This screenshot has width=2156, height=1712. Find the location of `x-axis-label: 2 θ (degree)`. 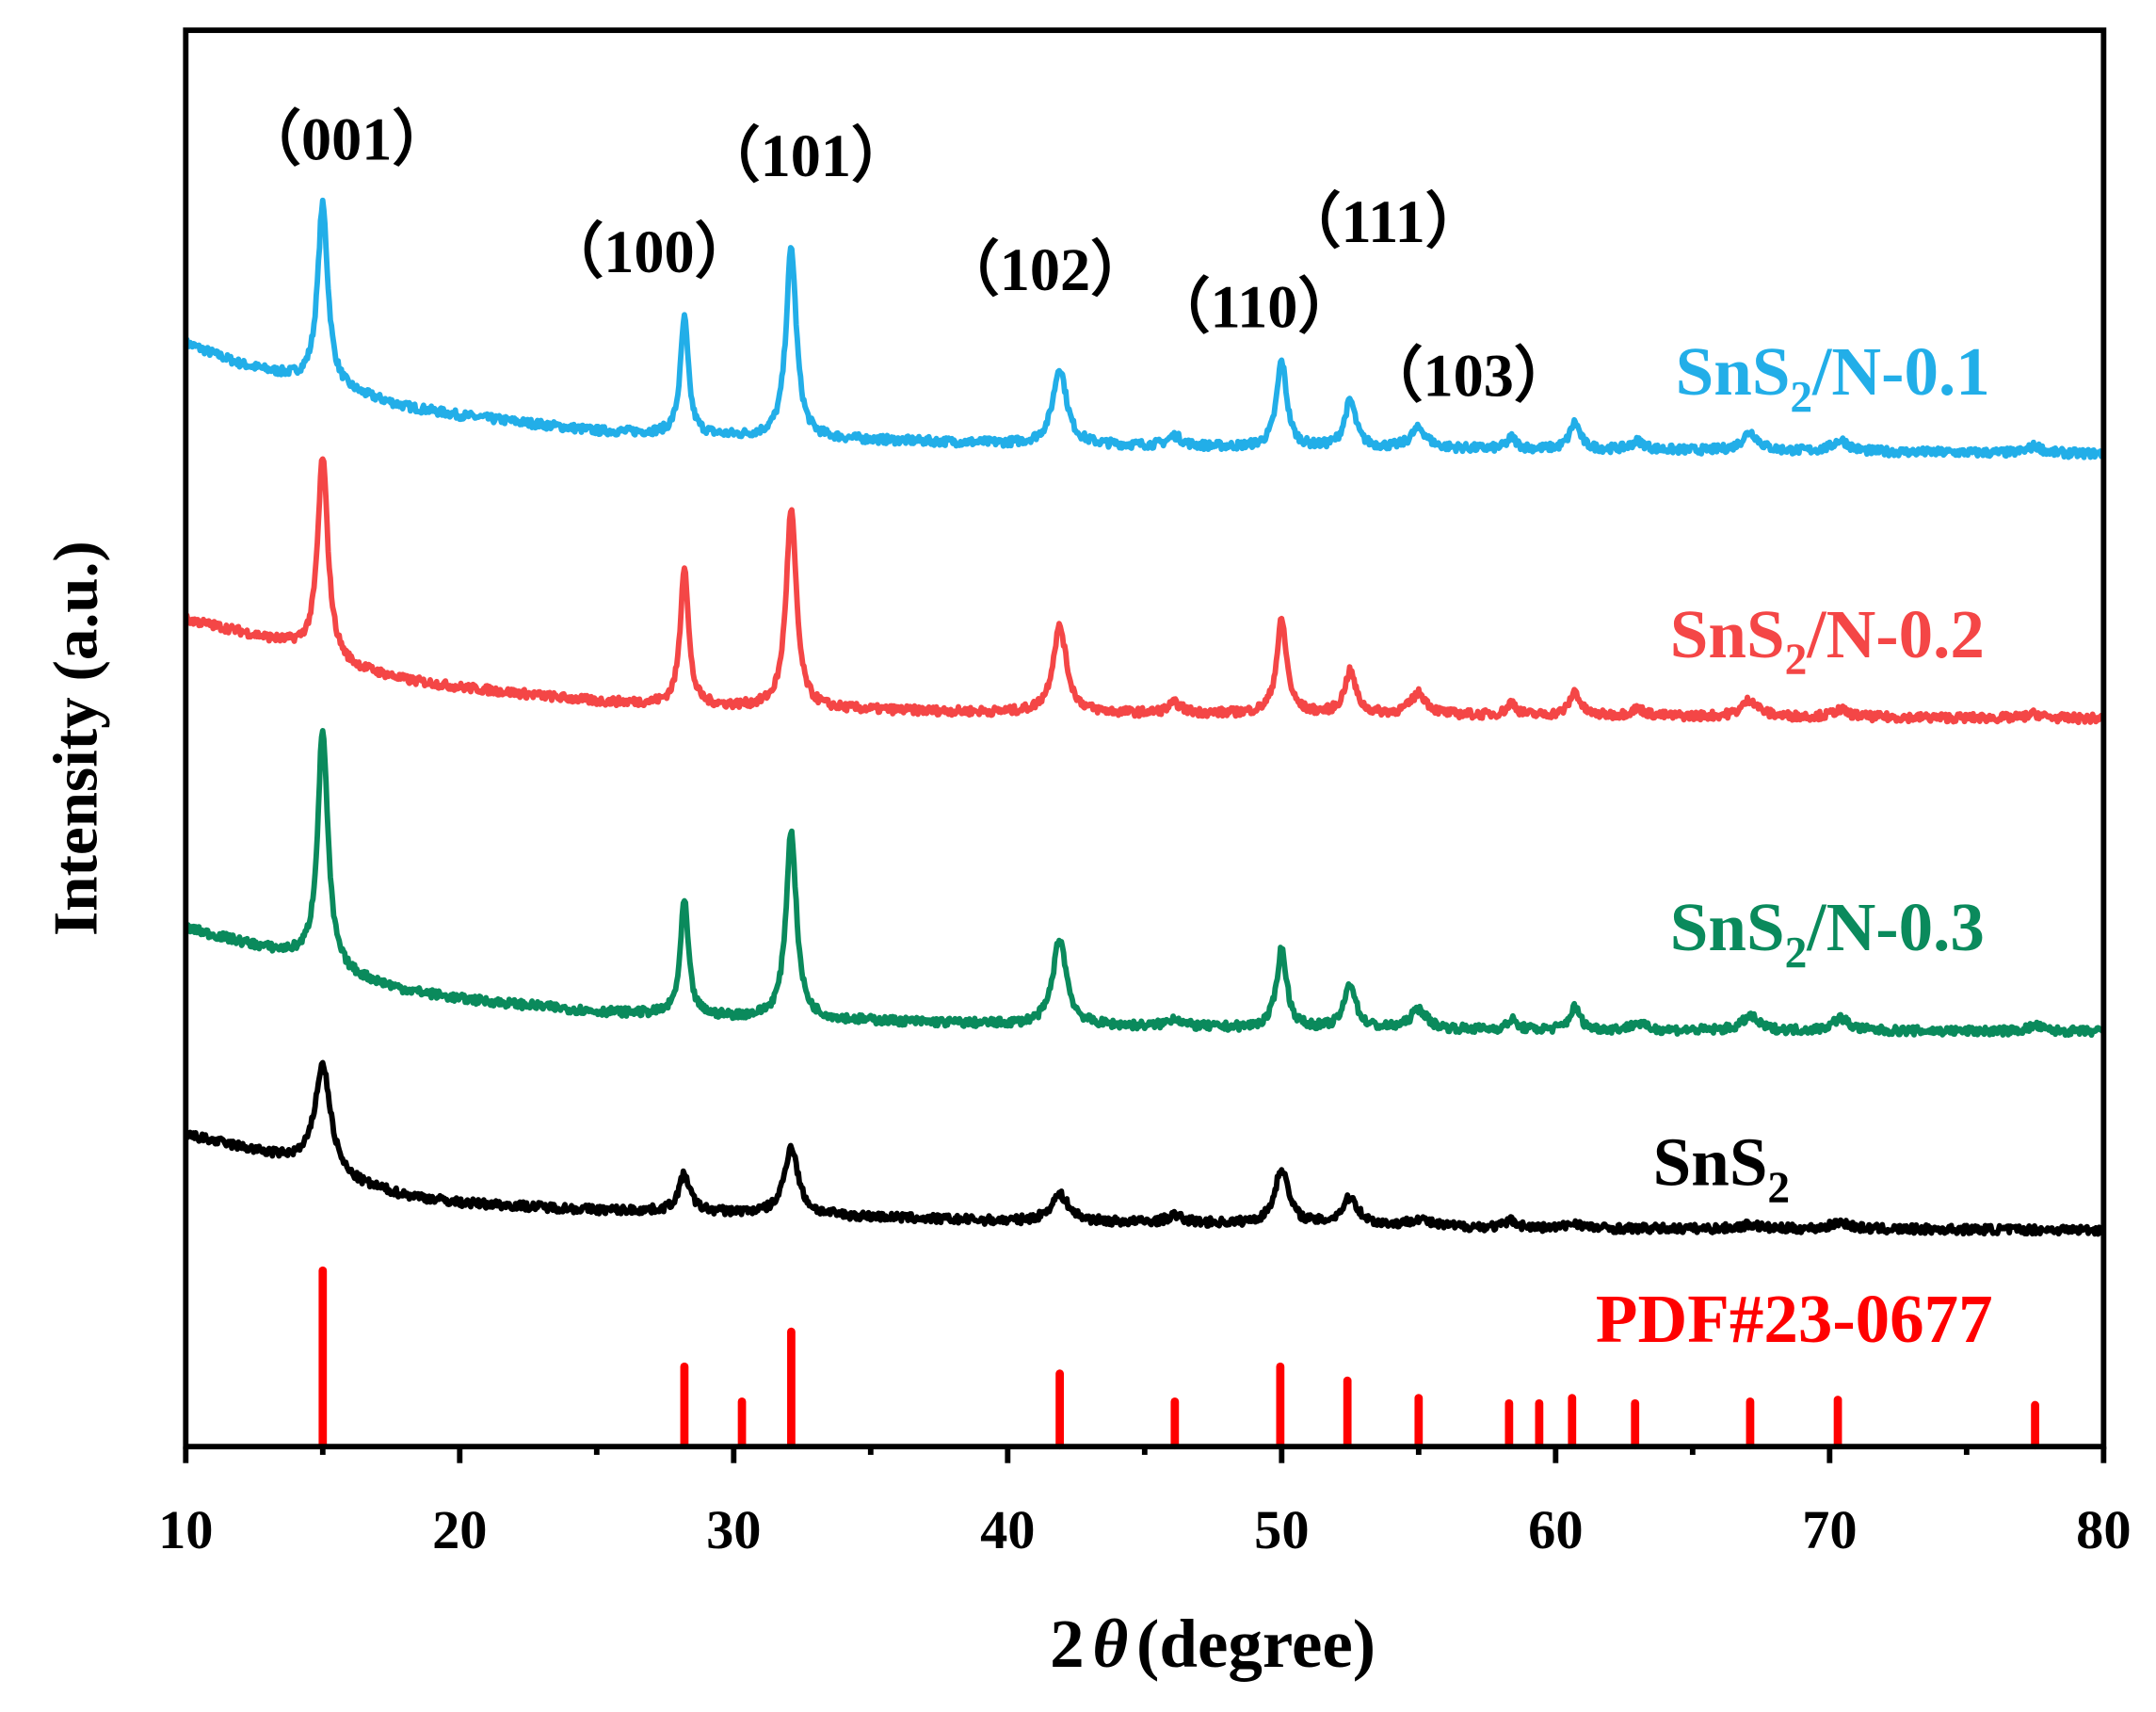

x-axis-label: 2 θ (degree) is located at coordinates (1213, 1644).